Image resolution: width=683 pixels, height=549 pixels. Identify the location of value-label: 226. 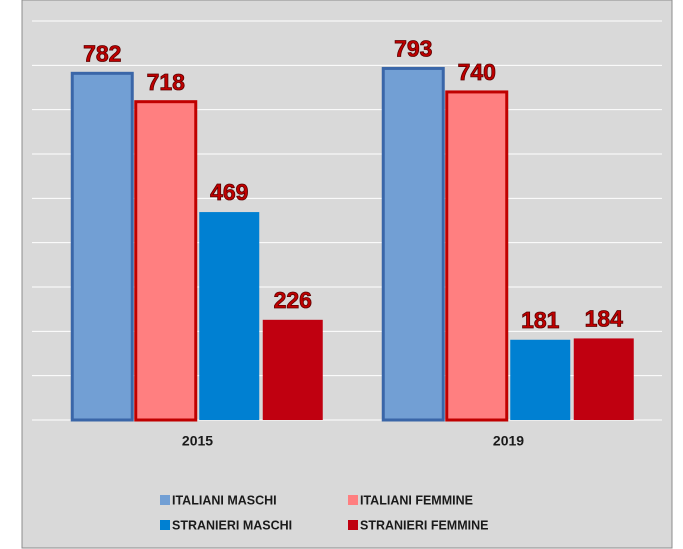
(293, 300).